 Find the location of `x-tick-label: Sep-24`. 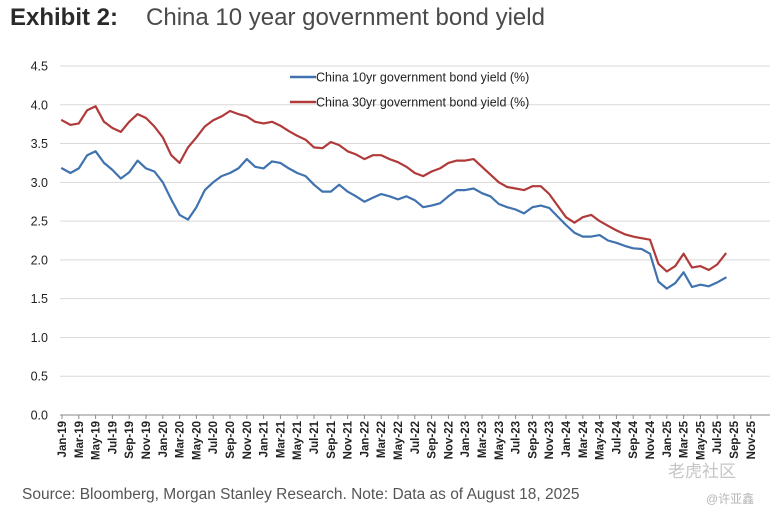

x-tick-label: Sep-24 is located at coordinates (634, 439).